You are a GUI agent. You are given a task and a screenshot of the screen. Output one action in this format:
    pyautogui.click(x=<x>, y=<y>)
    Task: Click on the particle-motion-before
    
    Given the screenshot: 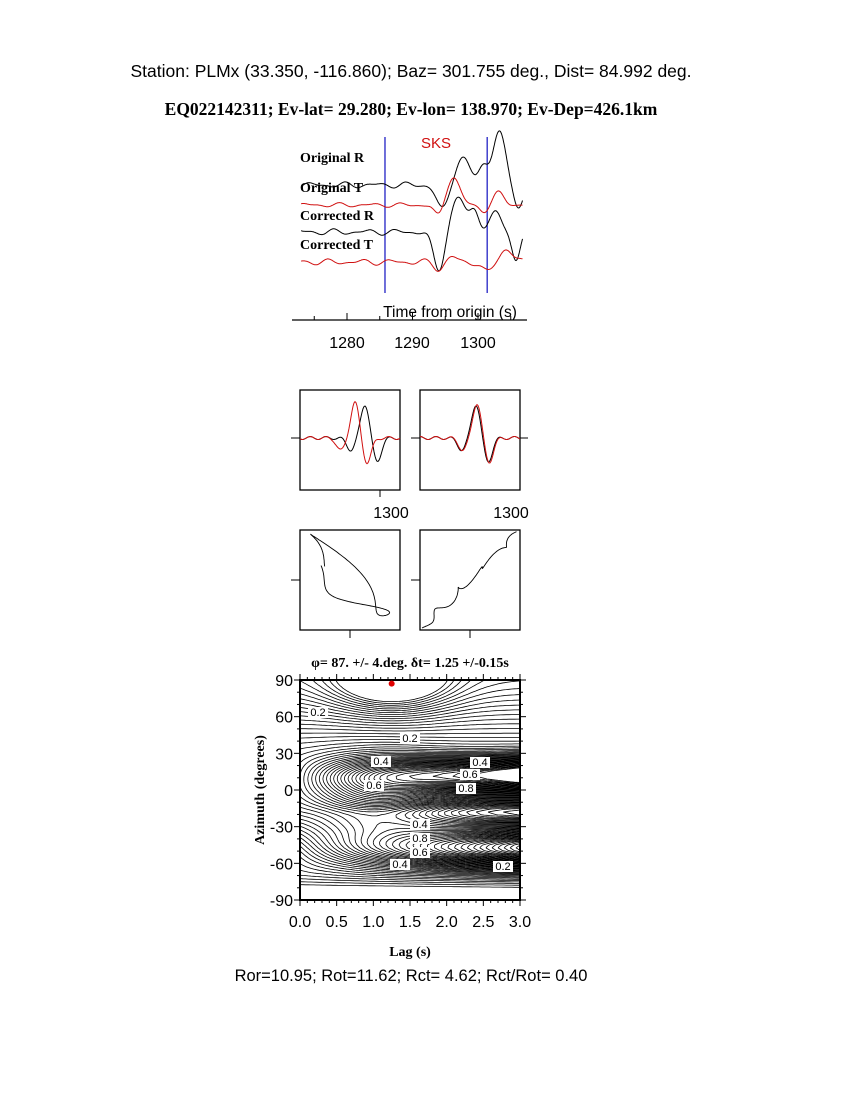 What is the action you would take?
    pyautogui.click(x=346, y=583)
    